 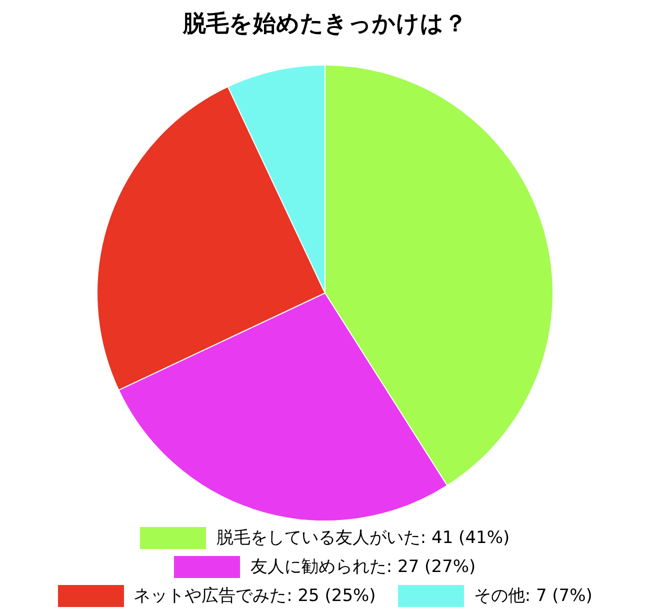 I want to click on legend-label: その他: 7 (7%), so click(x=533, y=596).